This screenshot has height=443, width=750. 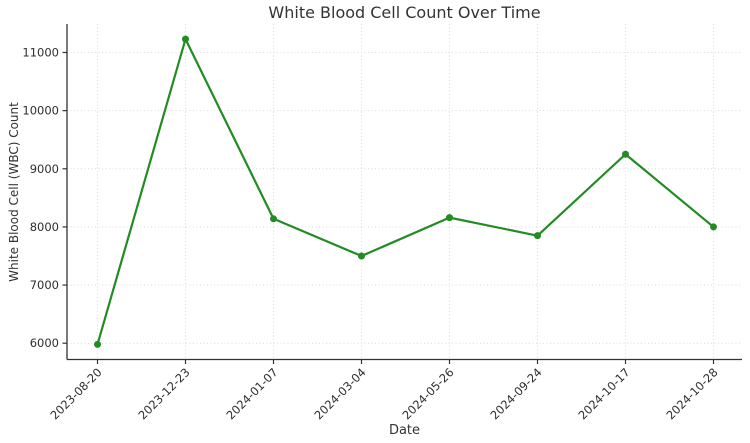 What do you see at coordinates (427, 393) in the screenshot?
I see `x-tick-label: 2024-05-26` at bounding box center [427, 393].